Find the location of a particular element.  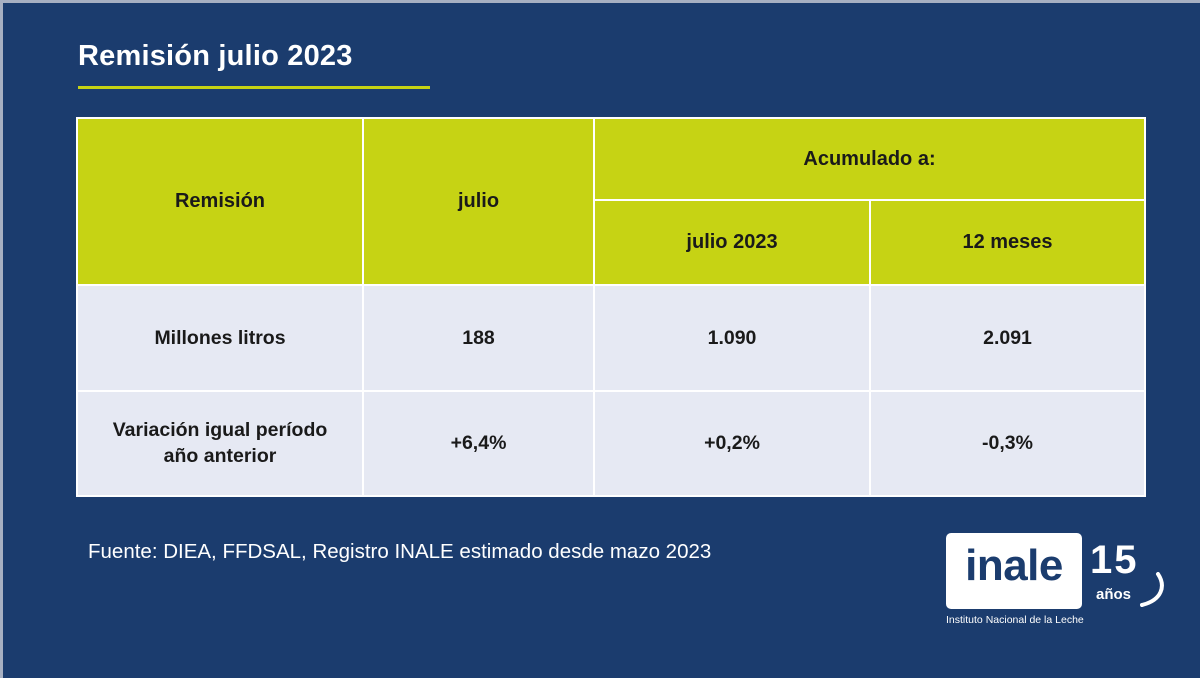

cell-acum-12-meses: -0,3% is located at coordinates (1007, 443).